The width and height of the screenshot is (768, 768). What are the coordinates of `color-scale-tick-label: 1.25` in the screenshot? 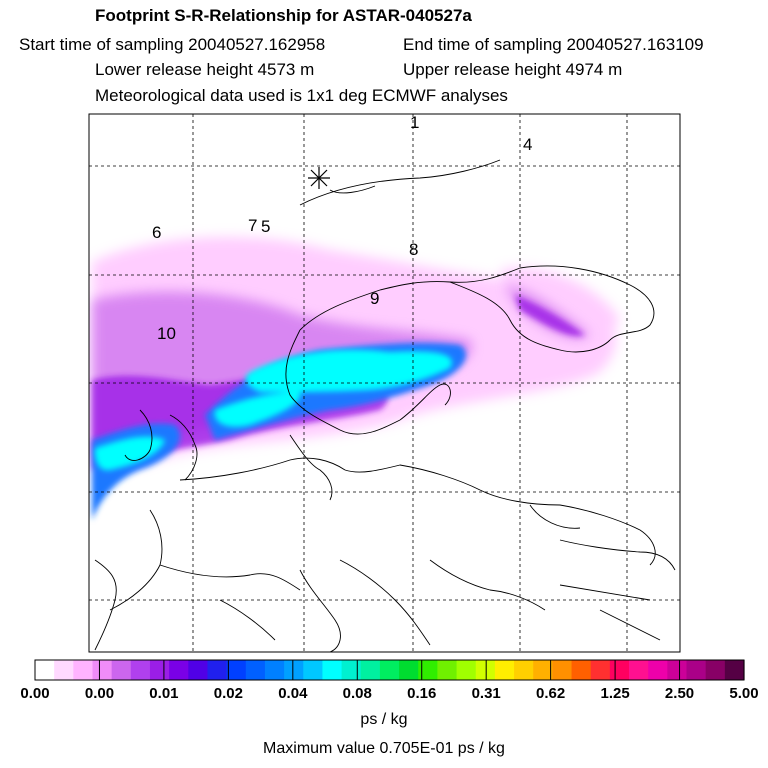 It's located at (615, 693).